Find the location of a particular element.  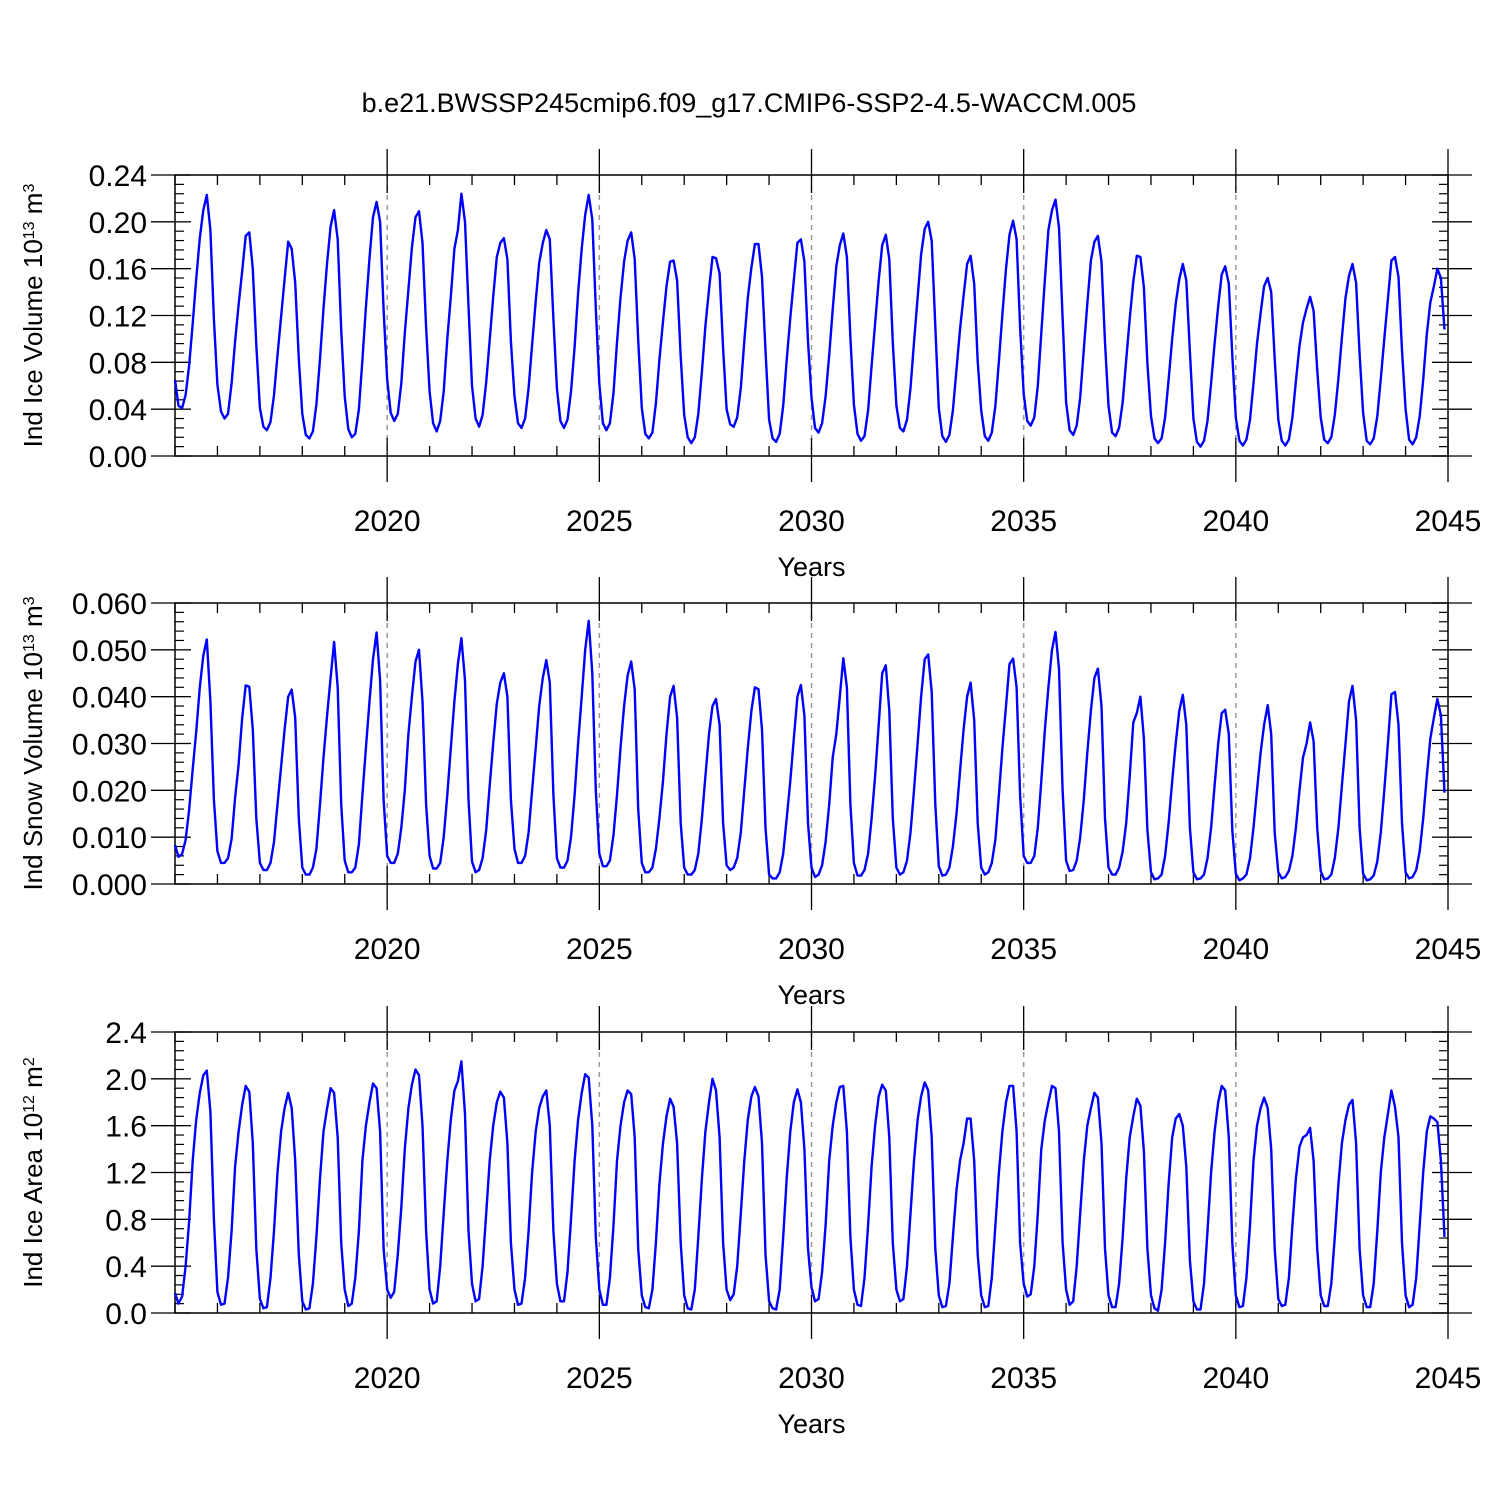

y-tick-label: 0.00 is located at coordinates (118, 457).